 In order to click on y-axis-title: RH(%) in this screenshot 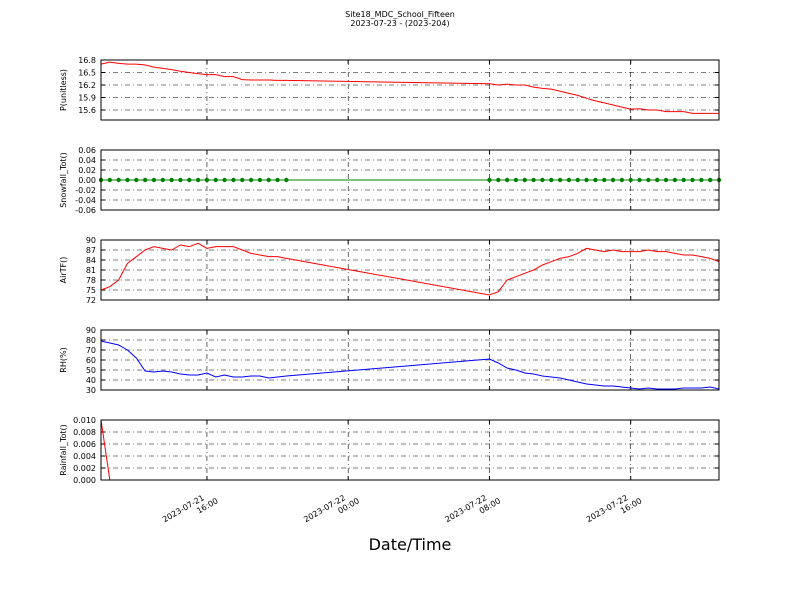, I will do `click(63, 359)`.